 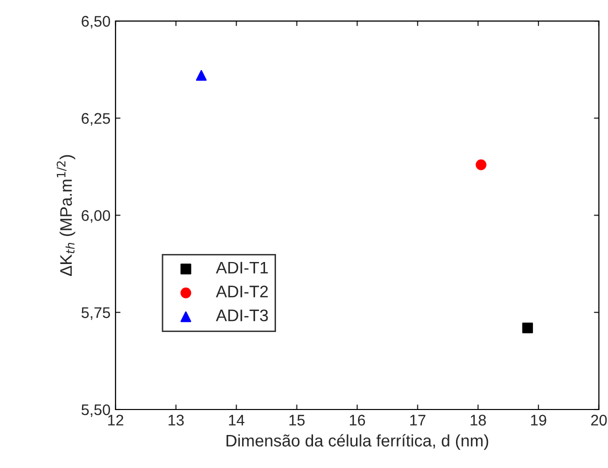 I want to click on x-axis-title: Dimensão da célula ferrítica, d (nm), so click(x=357, y=442).